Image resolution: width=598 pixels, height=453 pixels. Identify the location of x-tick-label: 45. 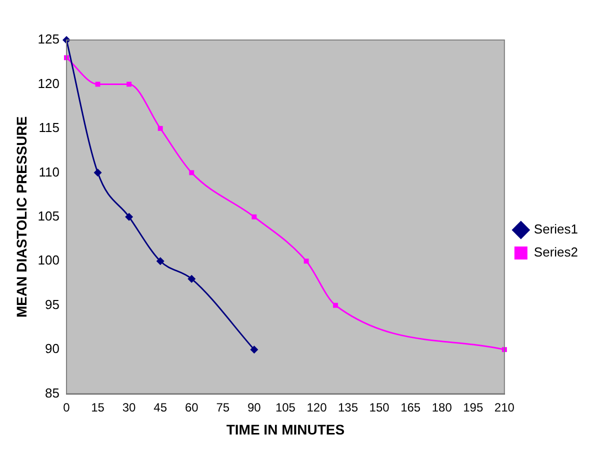
(161, 407).